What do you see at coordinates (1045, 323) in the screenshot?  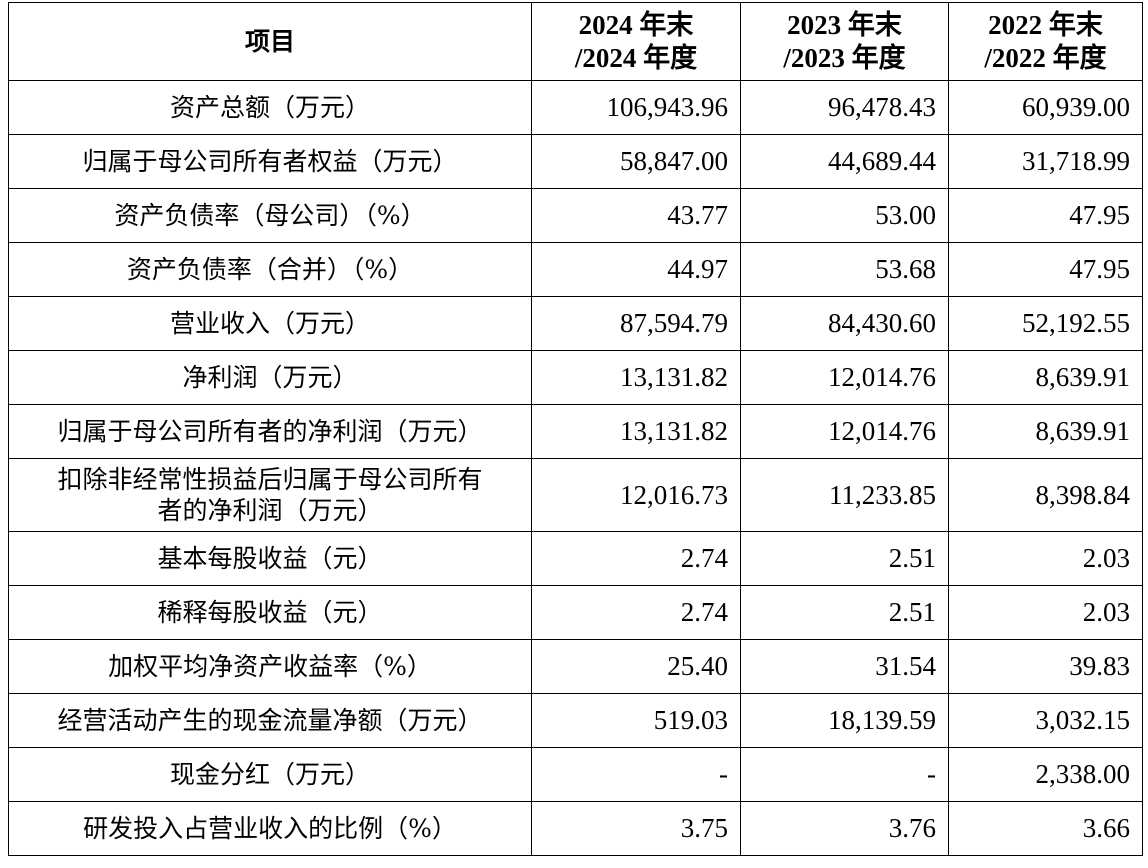 I see `value-2022: 52,192.55` at bounding box center [1045, 323].